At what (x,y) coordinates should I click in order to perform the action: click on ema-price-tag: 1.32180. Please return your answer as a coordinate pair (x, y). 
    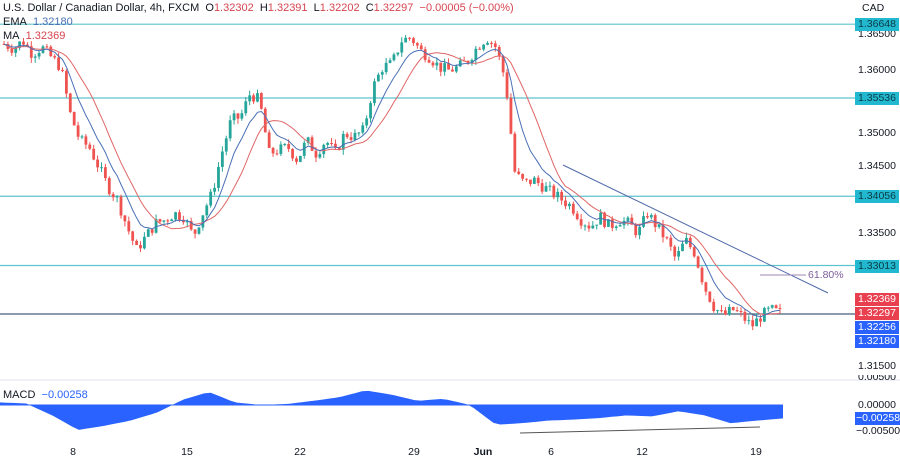
    Looking at the image, I should click on (877, 341).